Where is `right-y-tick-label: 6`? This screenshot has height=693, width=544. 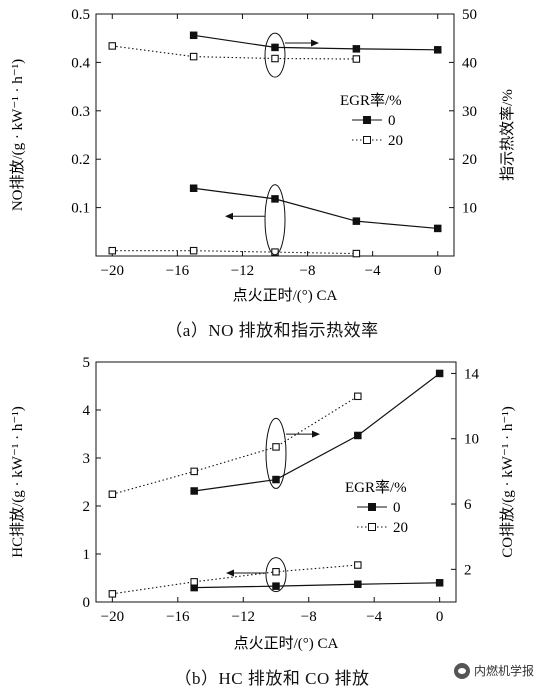
right-y-tick-label: 6 is located at coordinates (468, 505).